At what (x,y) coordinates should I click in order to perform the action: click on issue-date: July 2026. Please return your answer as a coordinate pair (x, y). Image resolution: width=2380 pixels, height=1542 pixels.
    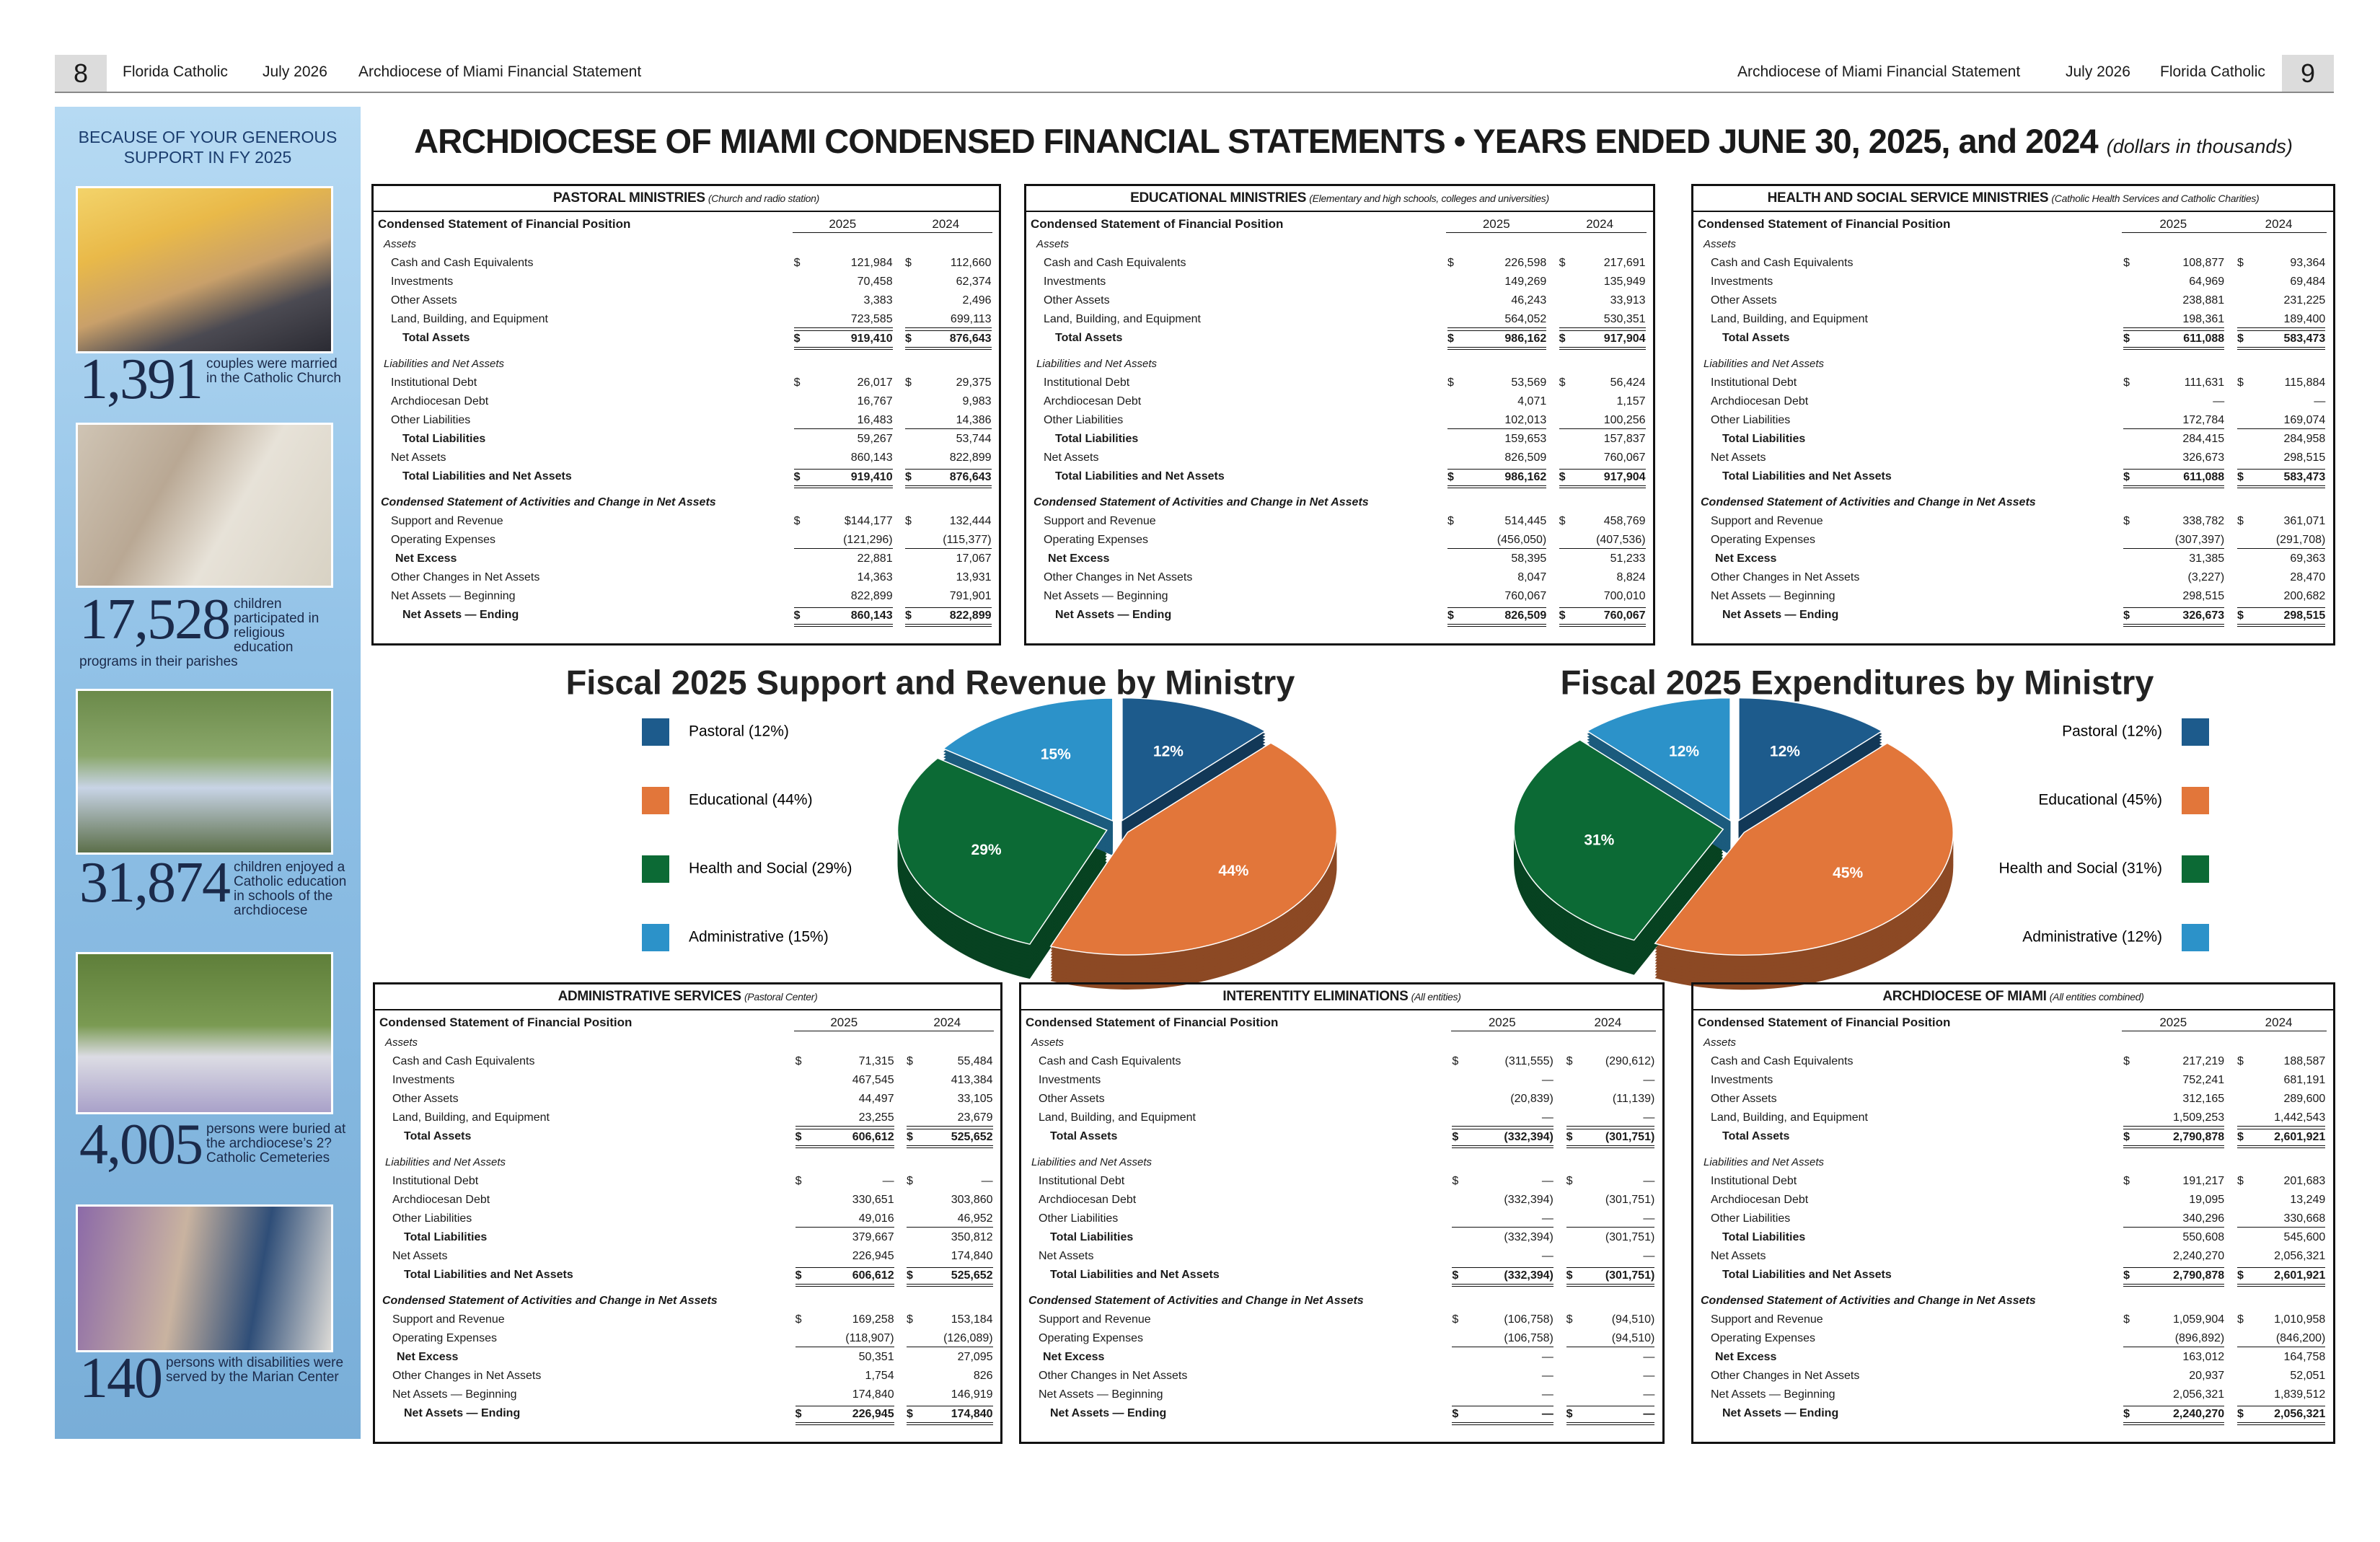
    Looking at the image, I should click on (295, 71).